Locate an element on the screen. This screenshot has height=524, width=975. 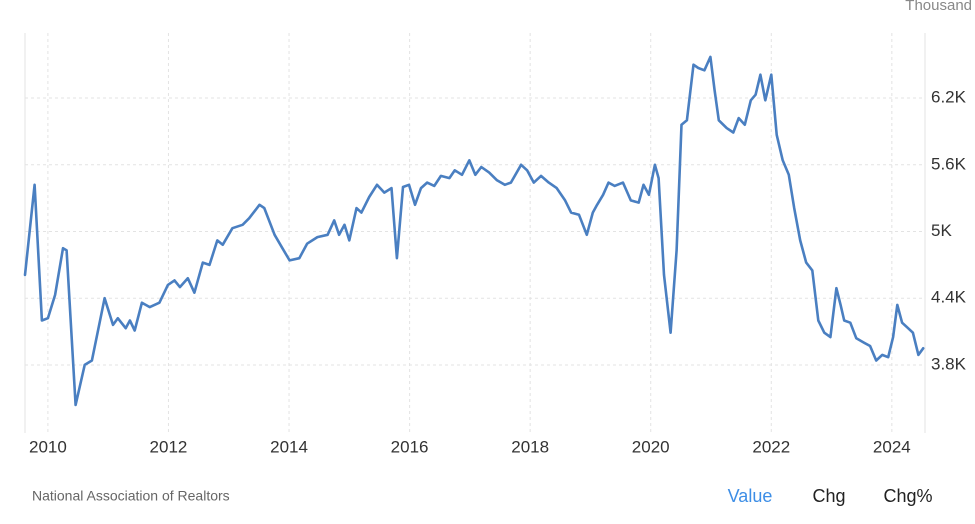
value-button: Value is located at coordinates (750, 496).